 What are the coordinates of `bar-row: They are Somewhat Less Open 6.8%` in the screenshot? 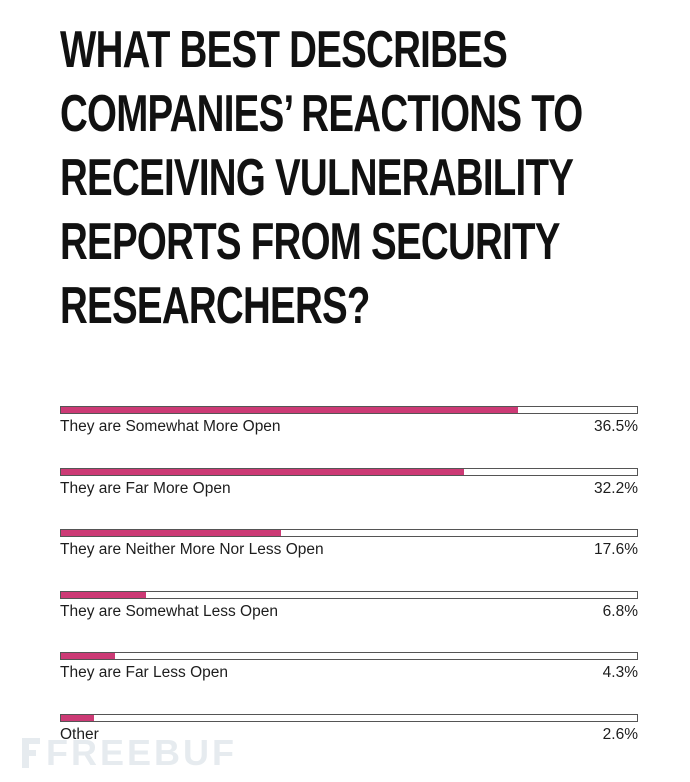 It's located at (349, 621).